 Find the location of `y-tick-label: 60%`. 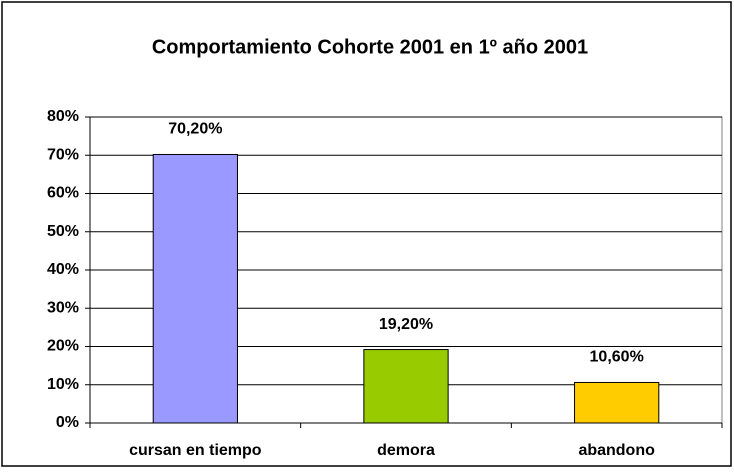

y-tick-label: 60% is located at coordinates (63, 193).